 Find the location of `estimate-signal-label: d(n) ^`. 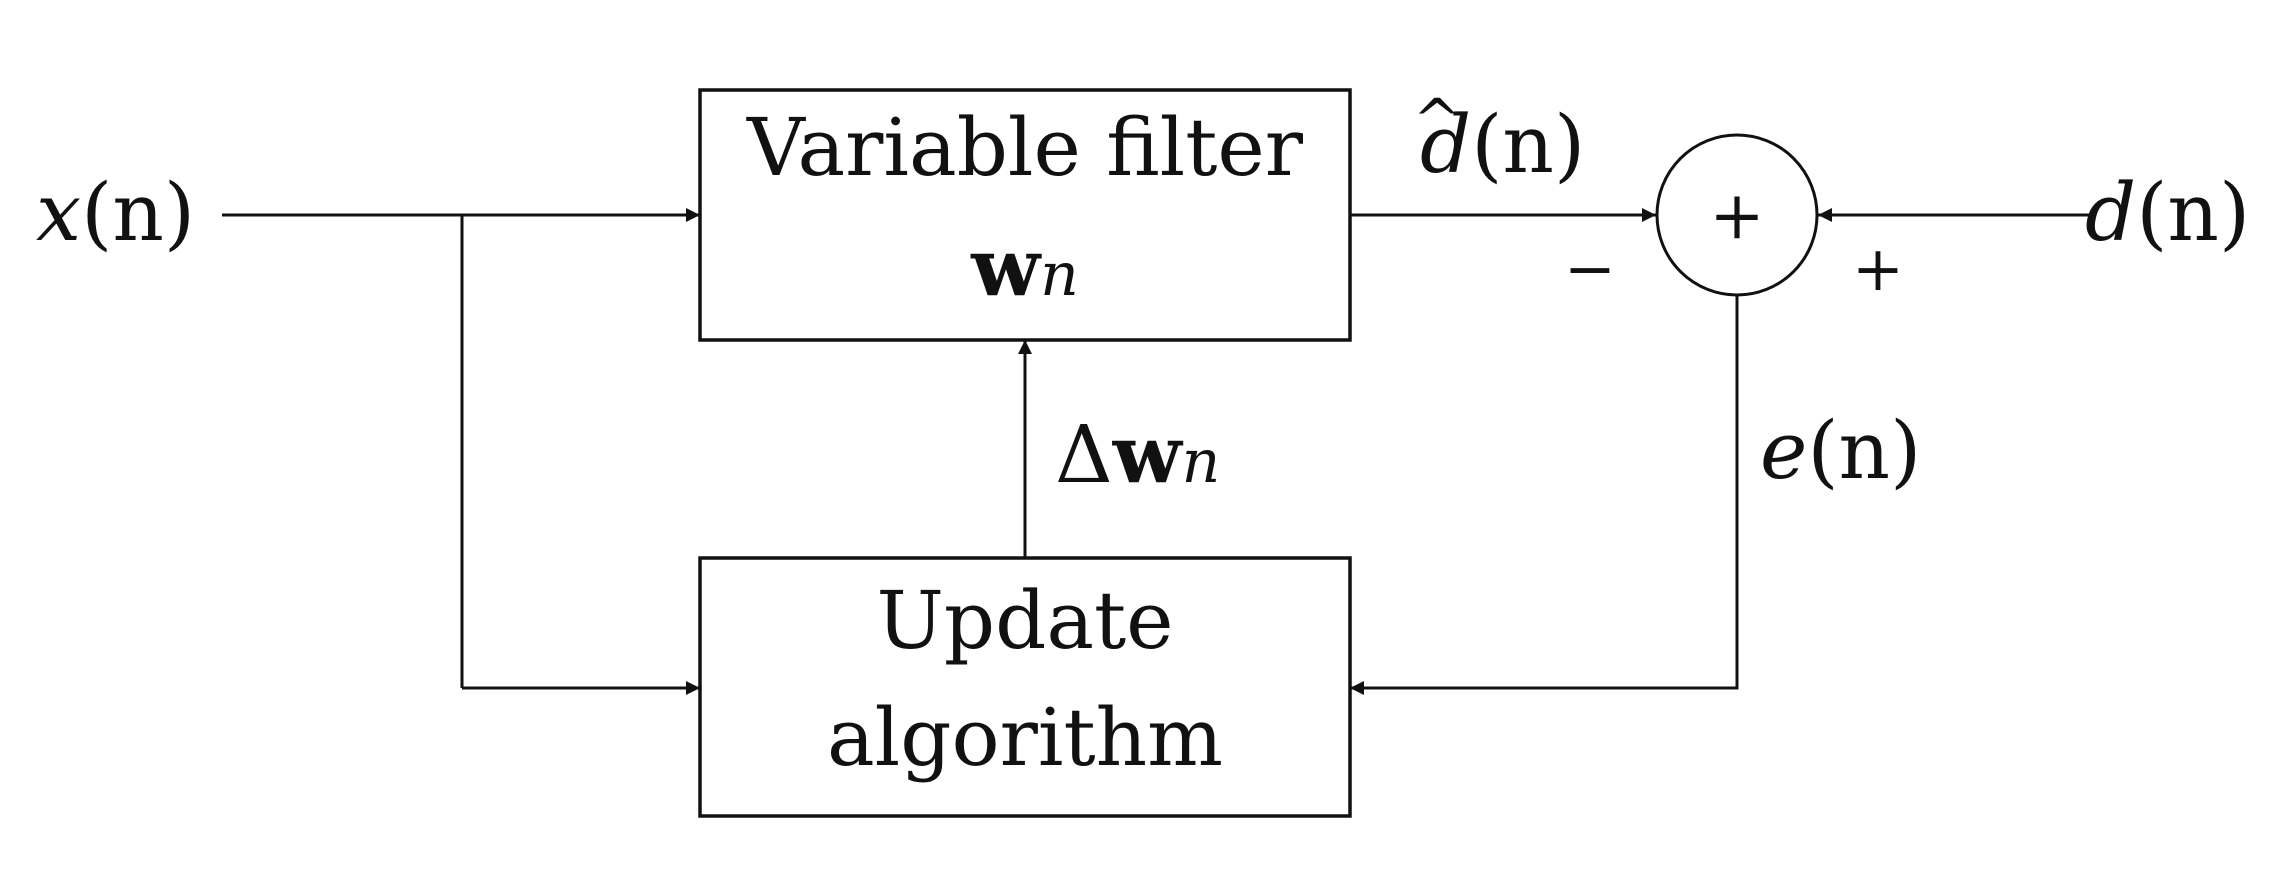

estimate-signal-label: d(n) ^ is located at coordinates (1499, 138).